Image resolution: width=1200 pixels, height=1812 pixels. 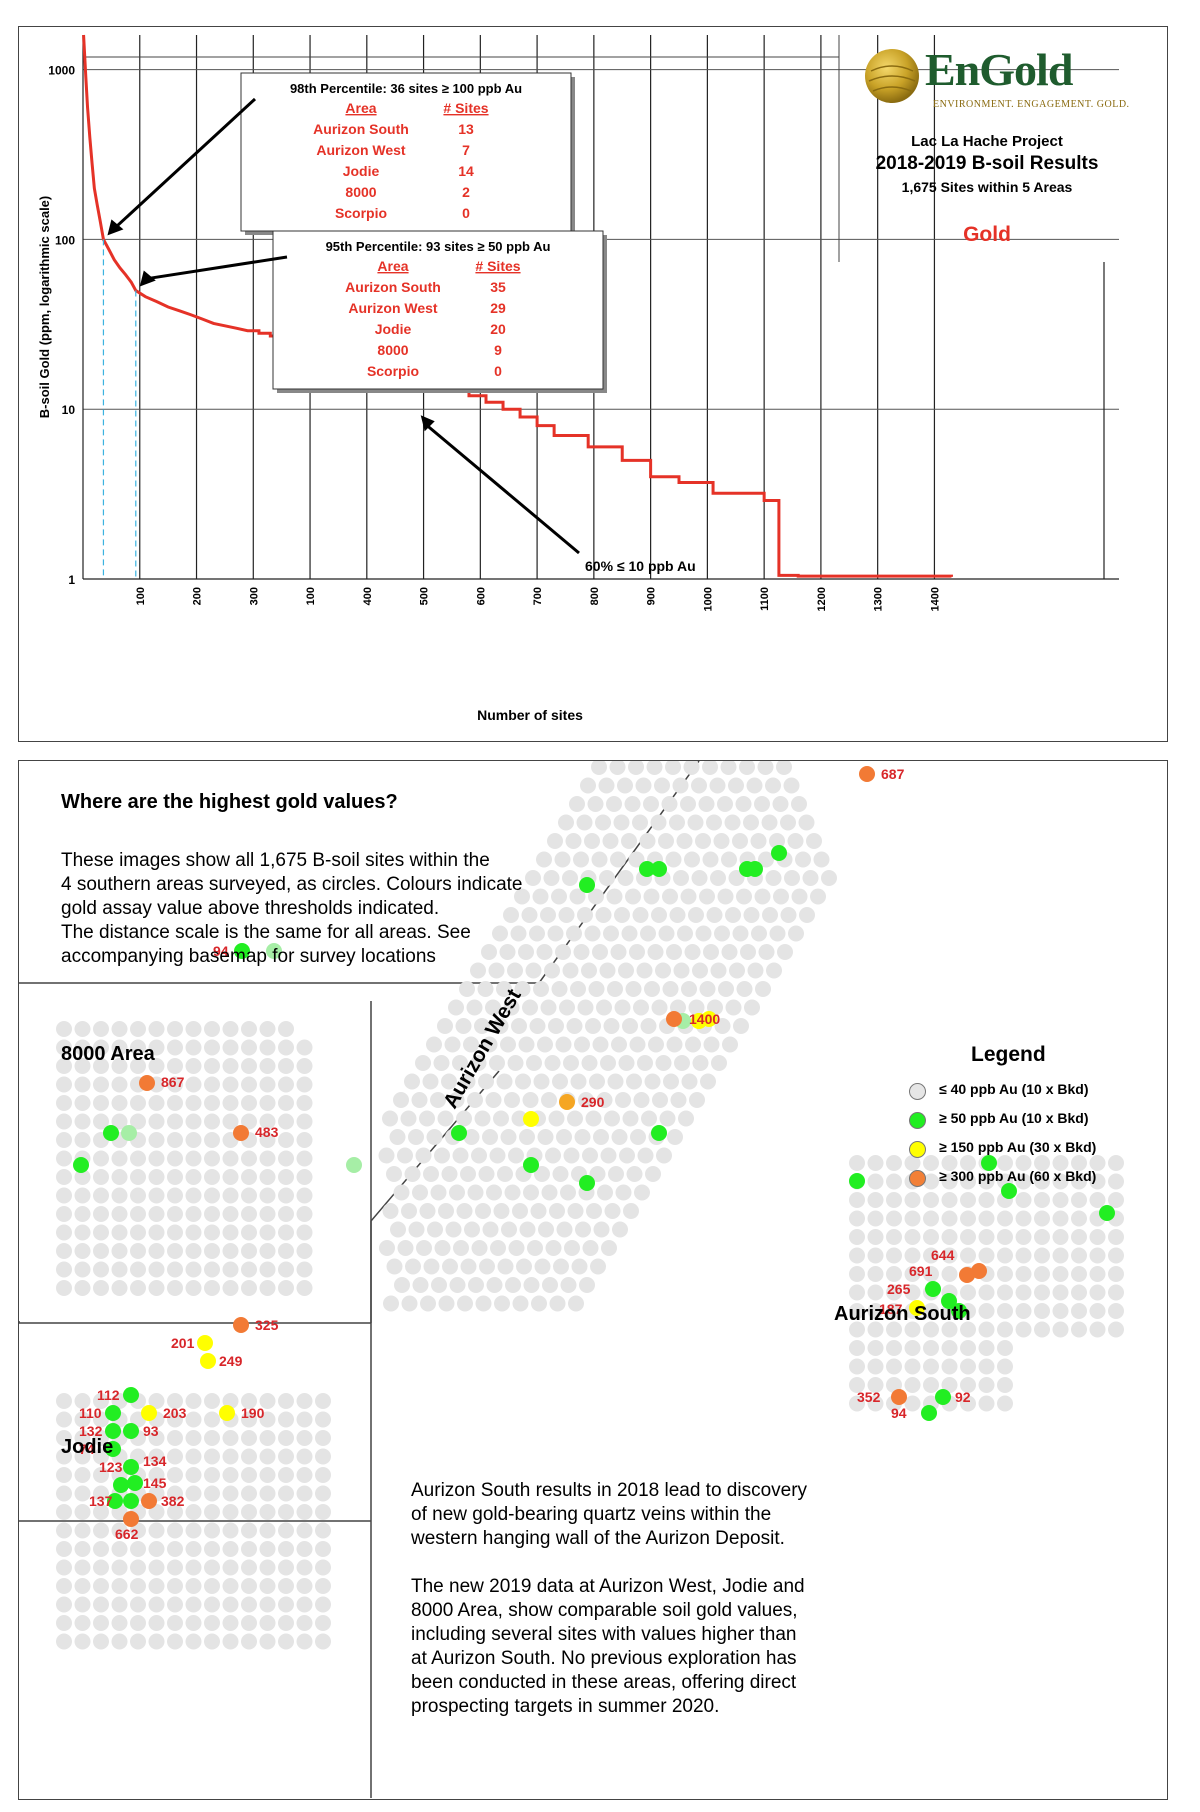 What do you see at coordinates (498, 287) in the screenshot?
I see `callout-count: 35` at bounding box center [498, 287].